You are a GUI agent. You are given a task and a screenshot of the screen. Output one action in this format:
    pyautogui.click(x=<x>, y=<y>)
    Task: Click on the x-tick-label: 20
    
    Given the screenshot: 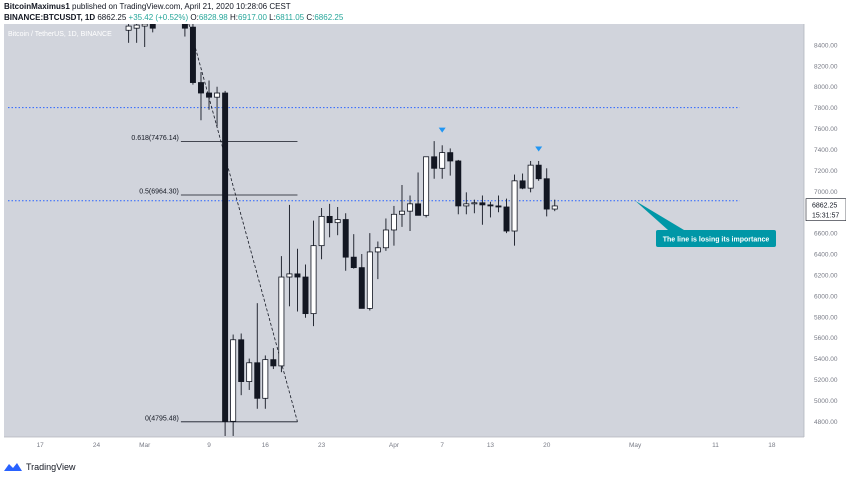 What is the action you would take?
    pyautogui.click(x=547, y=445)
    